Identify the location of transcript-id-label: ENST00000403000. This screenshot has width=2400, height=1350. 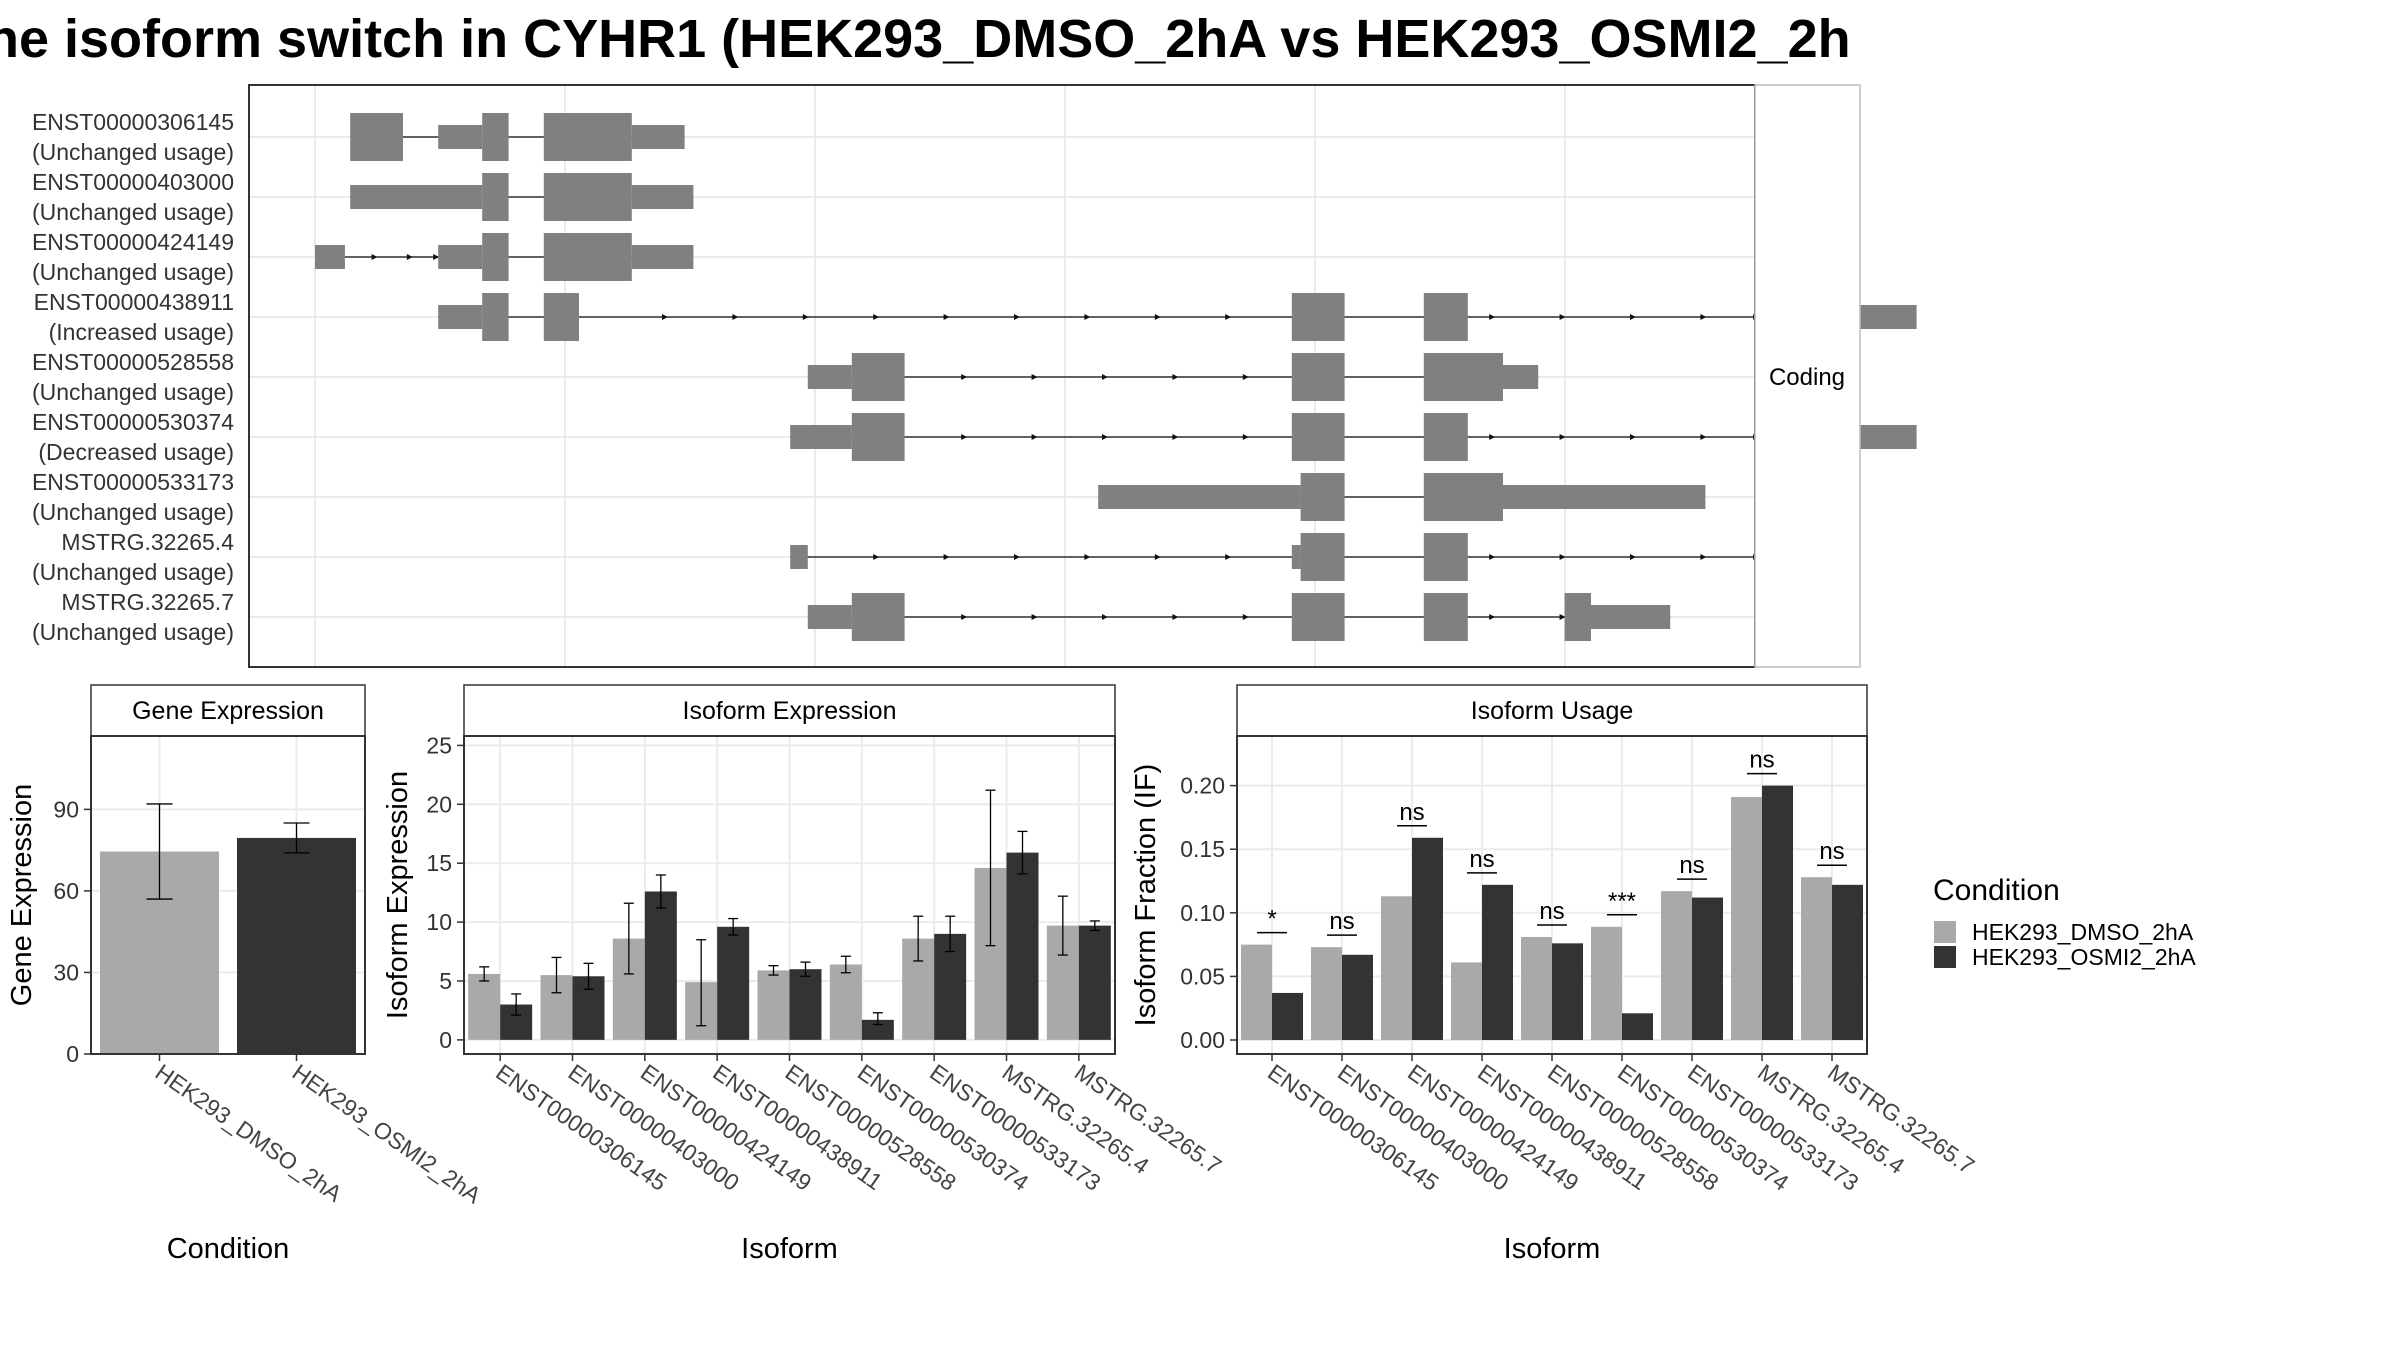
(133, 182).